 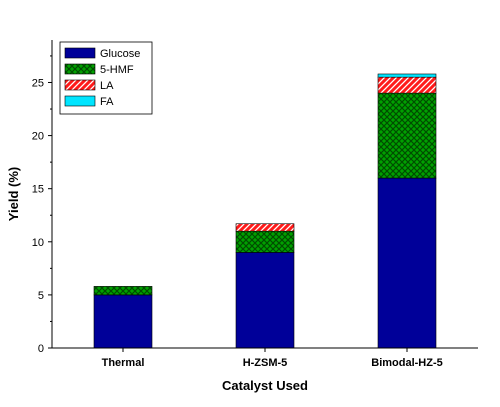 What do you see at coordinates (123, 363) in the screenshot?
I see `x-tick-label: Thermal` at bounding box center [123, 363].